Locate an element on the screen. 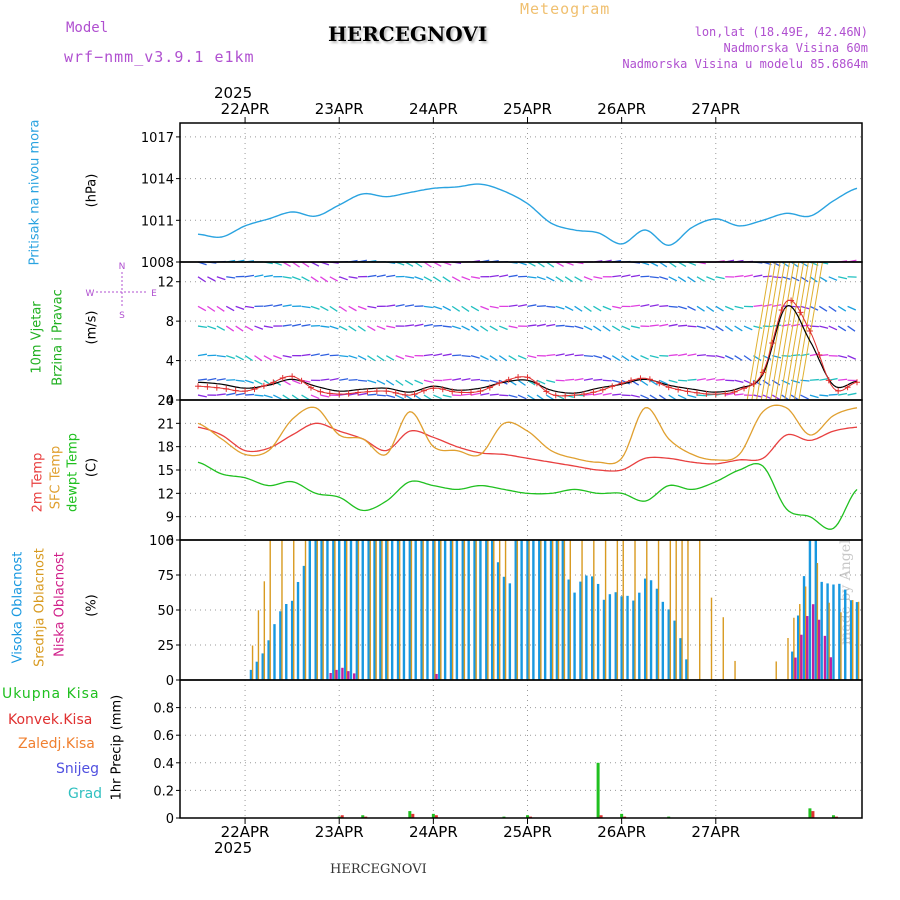  y-tick-label: 1014 is located at coordinates (157, 180).